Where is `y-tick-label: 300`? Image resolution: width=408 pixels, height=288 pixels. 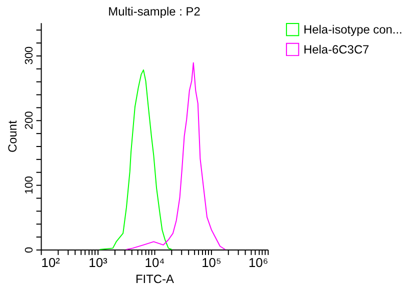
y-tick-label: 300 is located at coordinates (29, 55).